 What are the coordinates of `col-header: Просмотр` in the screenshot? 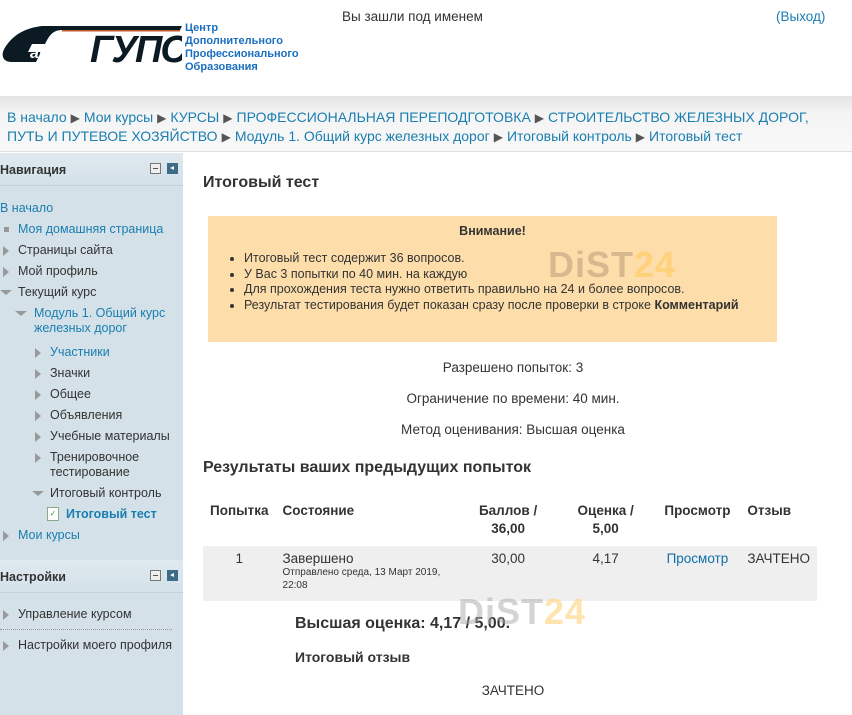 It's located at (697, 510).